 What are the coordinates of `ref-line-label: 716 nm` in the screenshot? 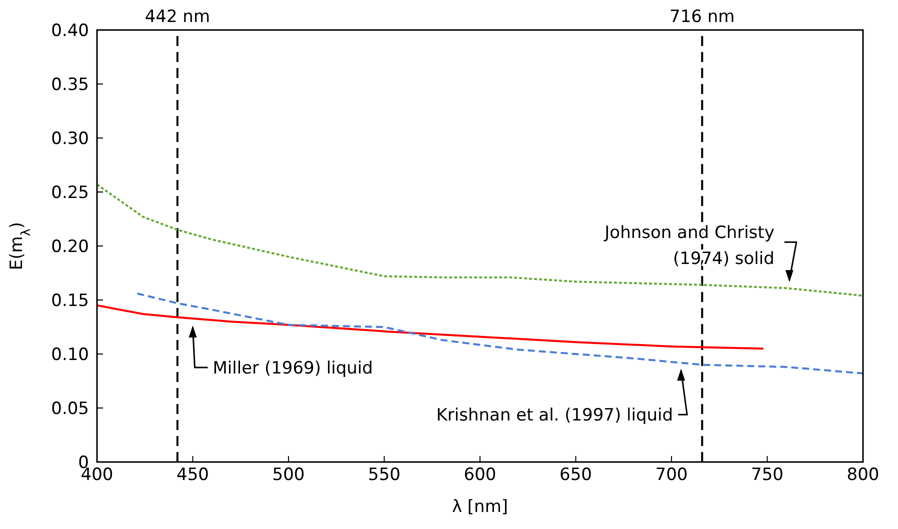 It's located at (702, 17).